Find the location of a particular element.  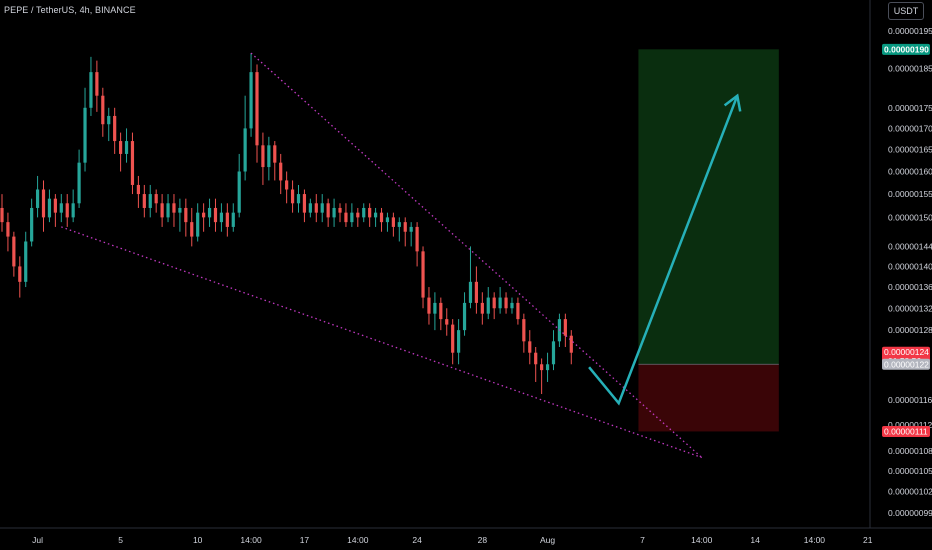

time-tick-label: 24 is located at coordinates (417, 540).